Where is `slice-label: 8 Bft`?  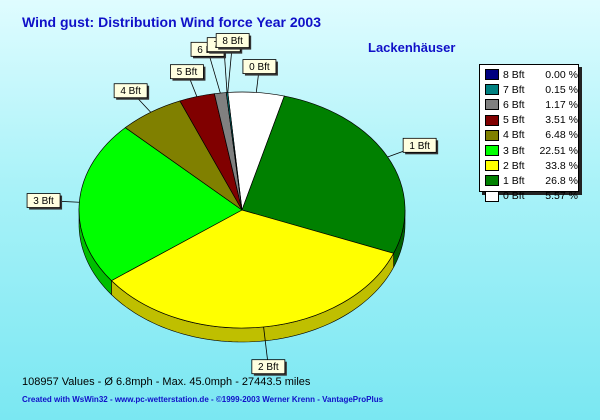 slice-label: 8 Bft is located at coordinates (233, 41).